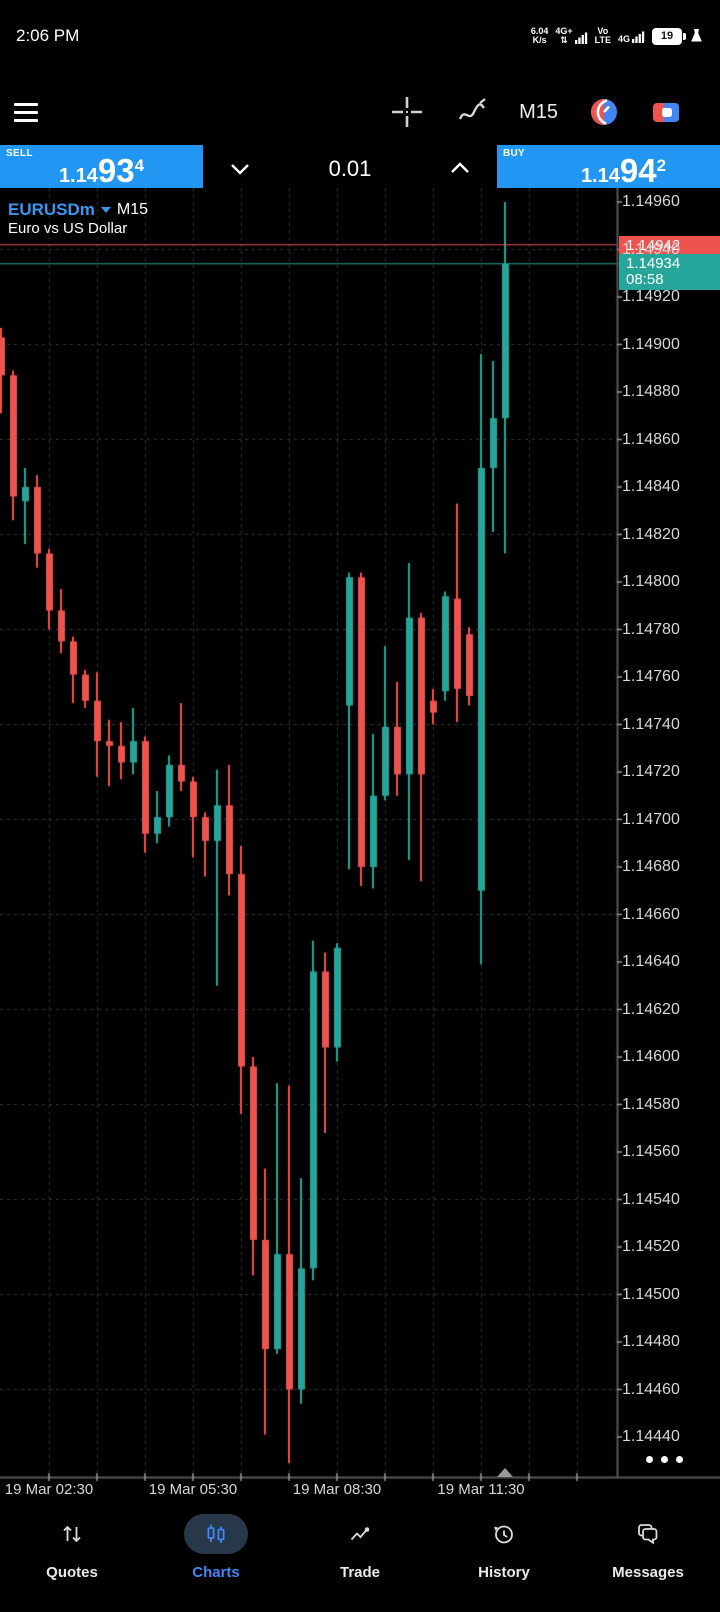 This screenshot has height=1612, width=720. I want to click on price-axis-label: 1.14520, so click(651, 1246).